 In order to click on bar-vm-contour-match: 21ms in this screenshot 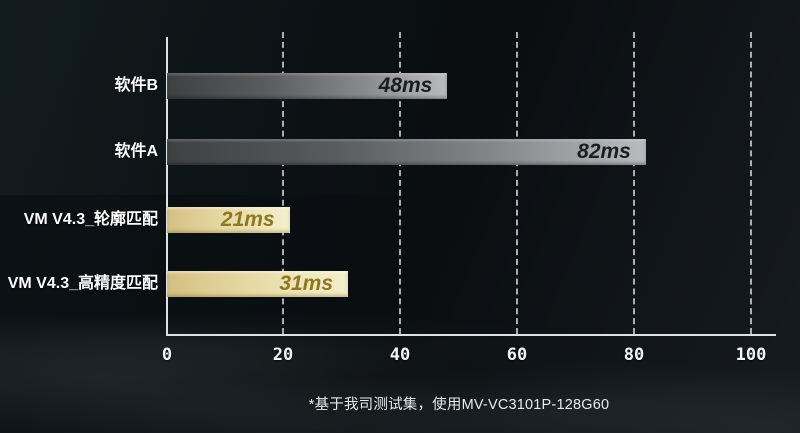, I will do `click(228, 220)`.